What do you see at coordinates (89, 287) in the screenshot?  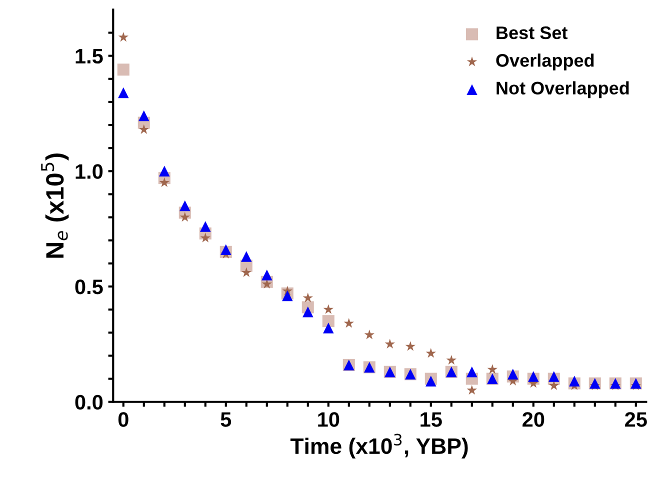 I see `y-tick-label: 0.5` at bounding box center [89, 287].